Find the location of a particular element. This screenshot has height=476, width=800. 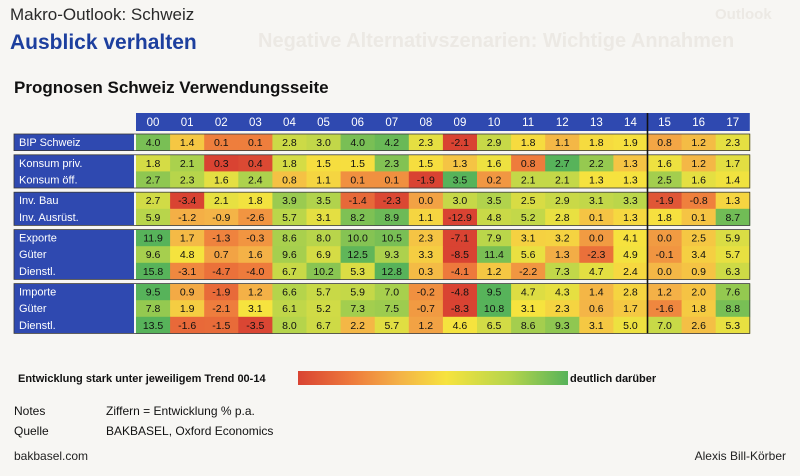

heatmap-value: 6.3 is located at coordinates (732, 272).